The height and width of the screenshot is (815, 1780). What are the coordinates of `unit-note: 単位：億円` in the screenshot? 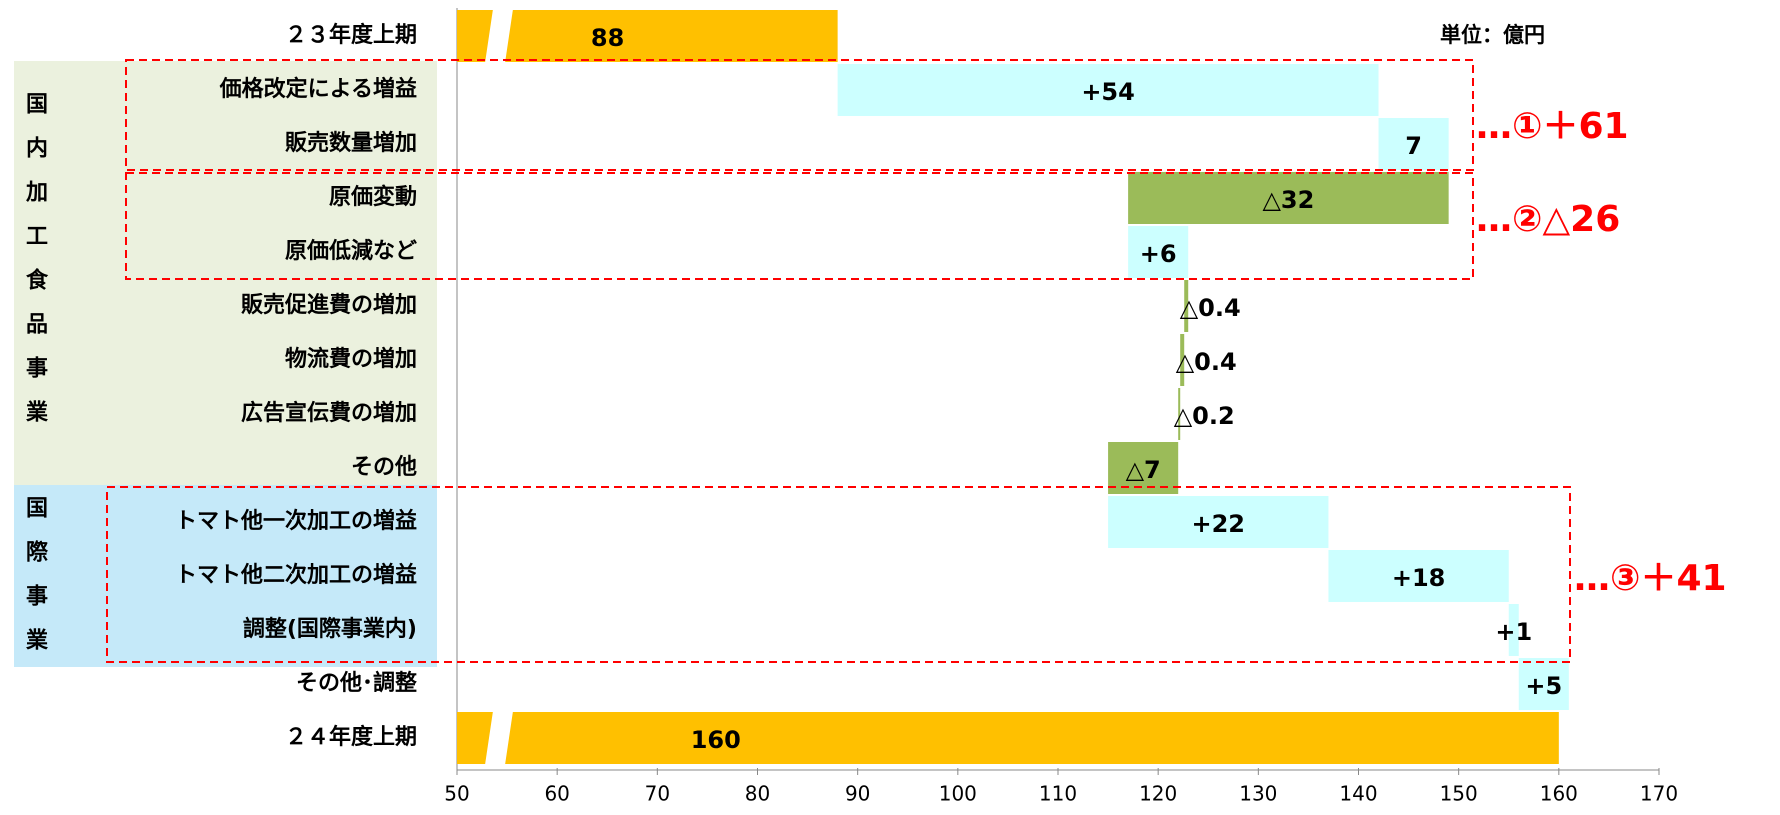 It's located at (1492, 35).